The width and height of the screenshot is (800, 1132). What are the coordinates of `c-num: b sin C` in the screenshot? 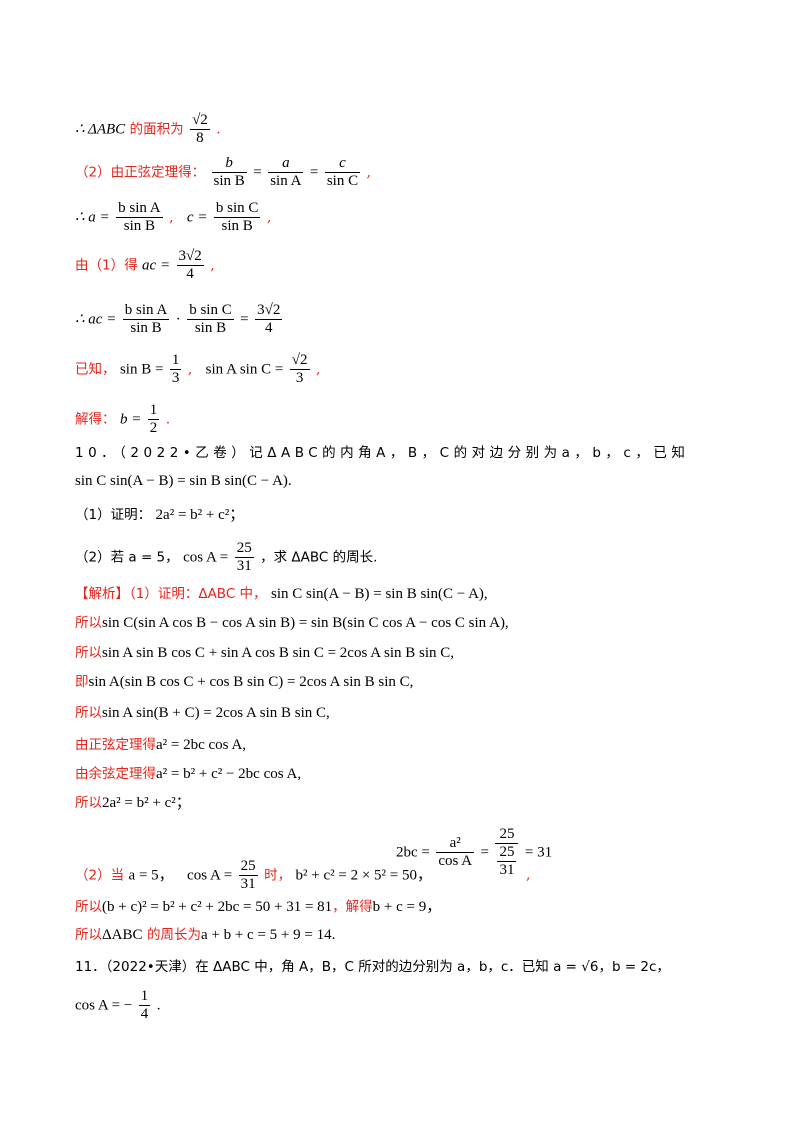 It's located at (237, 209).